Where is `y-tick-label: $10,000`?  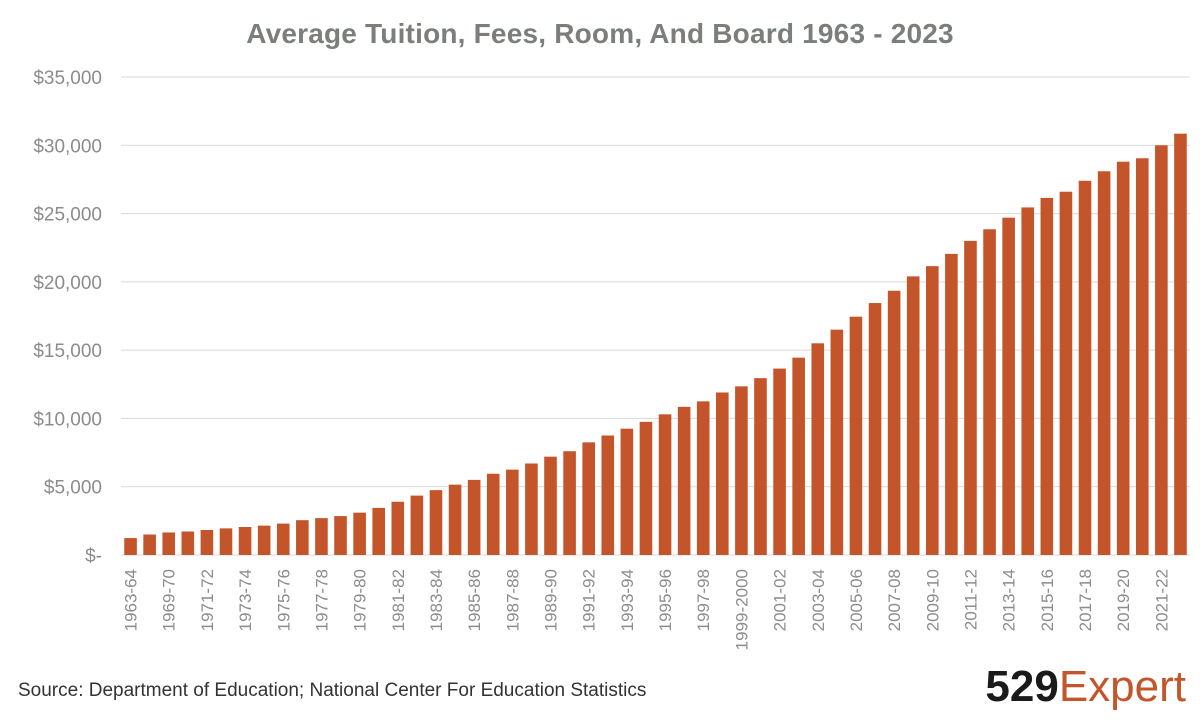 y-tick-label: $10,000 is located at coordinates (67, 419).